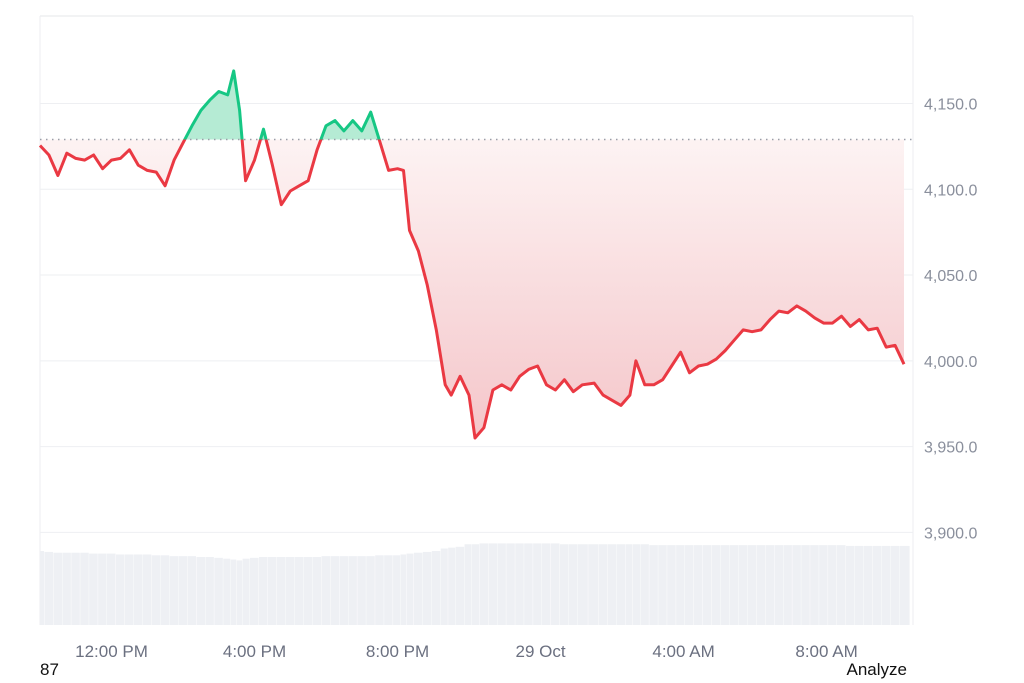 Image resolution: width=1024 pixels, height=683 pixels. What do you see at coordinates (254, 651) in the screenshot?
I see `x-tick-label: 4:00 PM` at bounding box center [254, 651].